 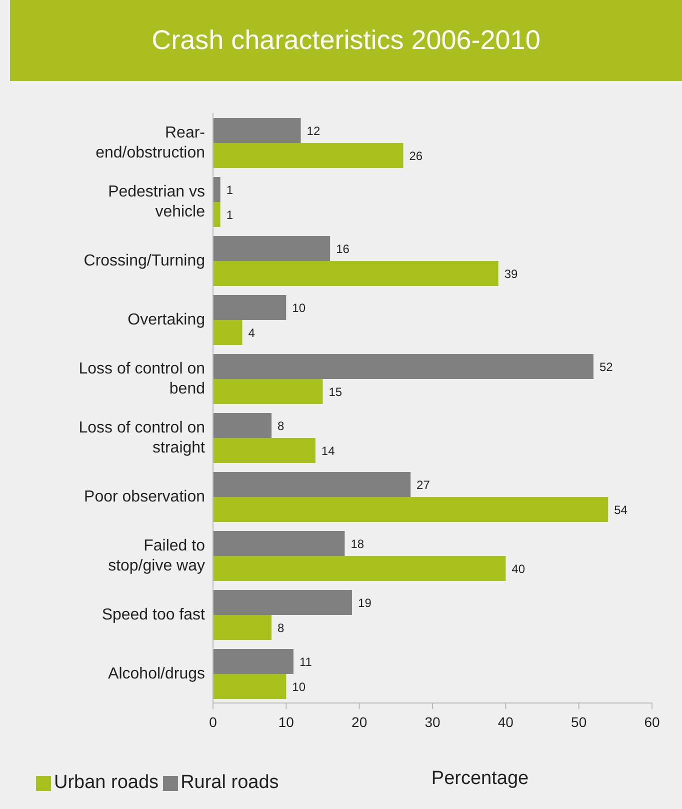 I want to click on x-axis-title: Percentage, so click(x=480, y=779).